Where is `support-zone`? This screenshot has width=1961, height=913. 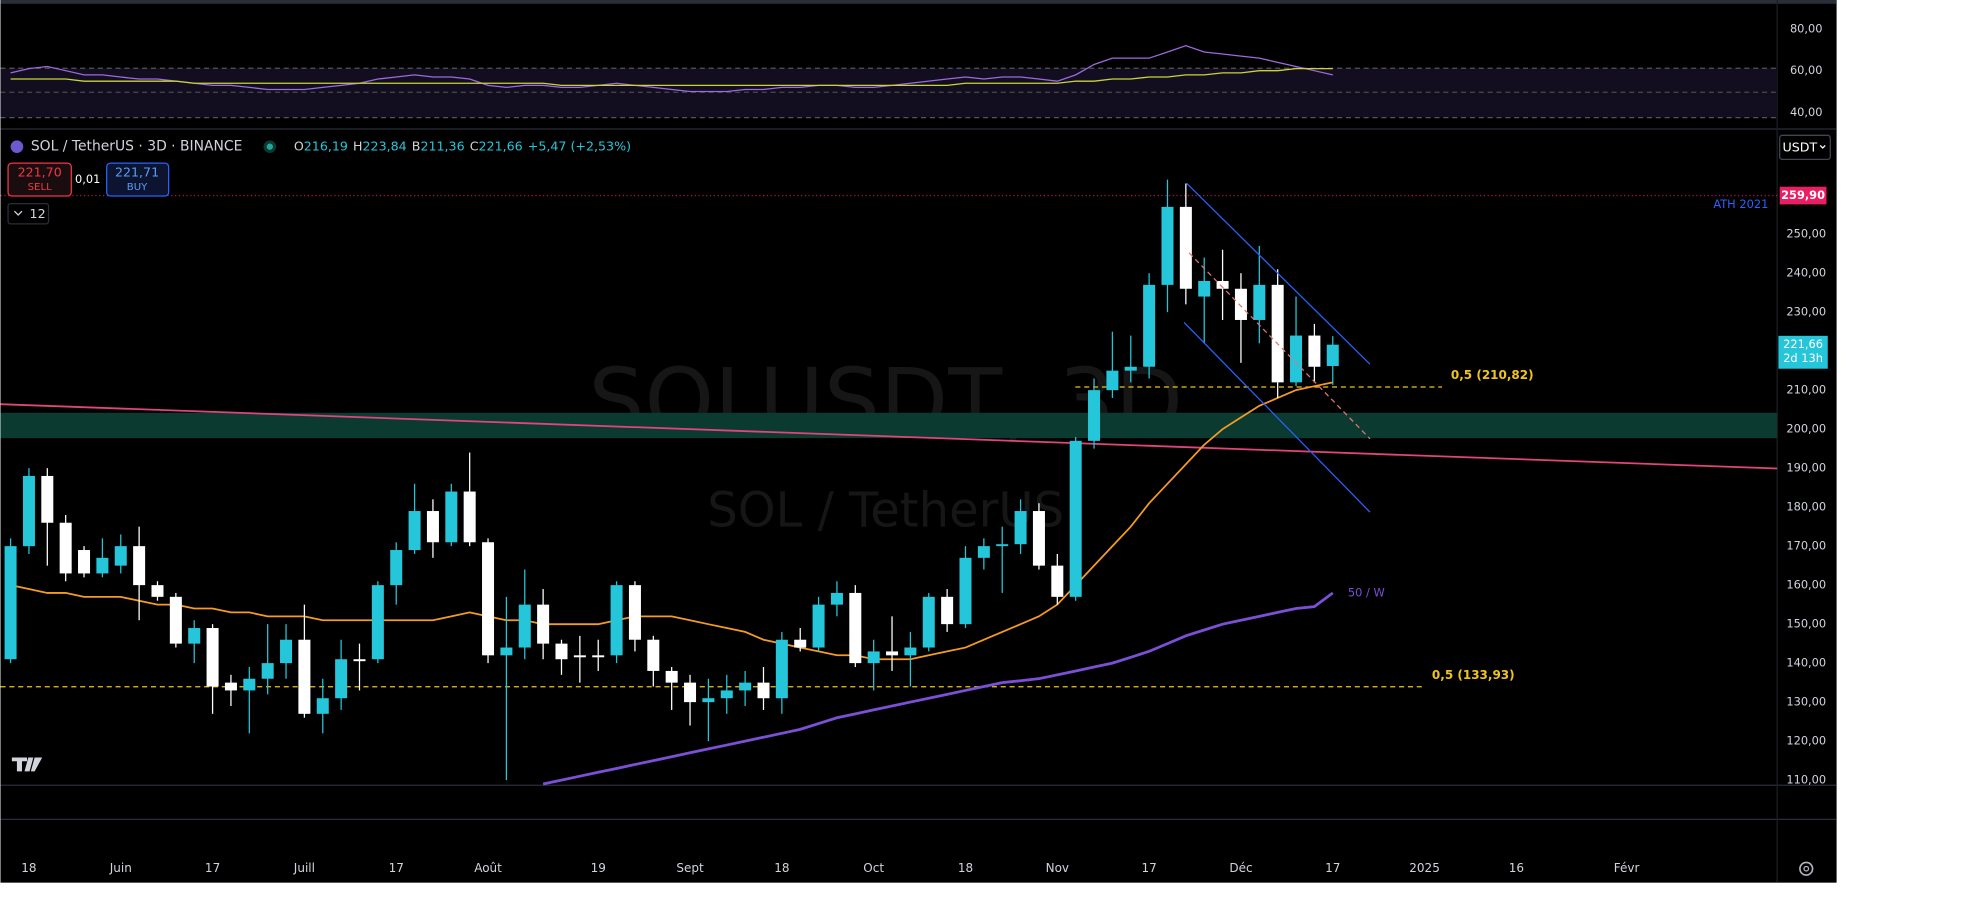 support-zone is located at coordinates (889, 425).